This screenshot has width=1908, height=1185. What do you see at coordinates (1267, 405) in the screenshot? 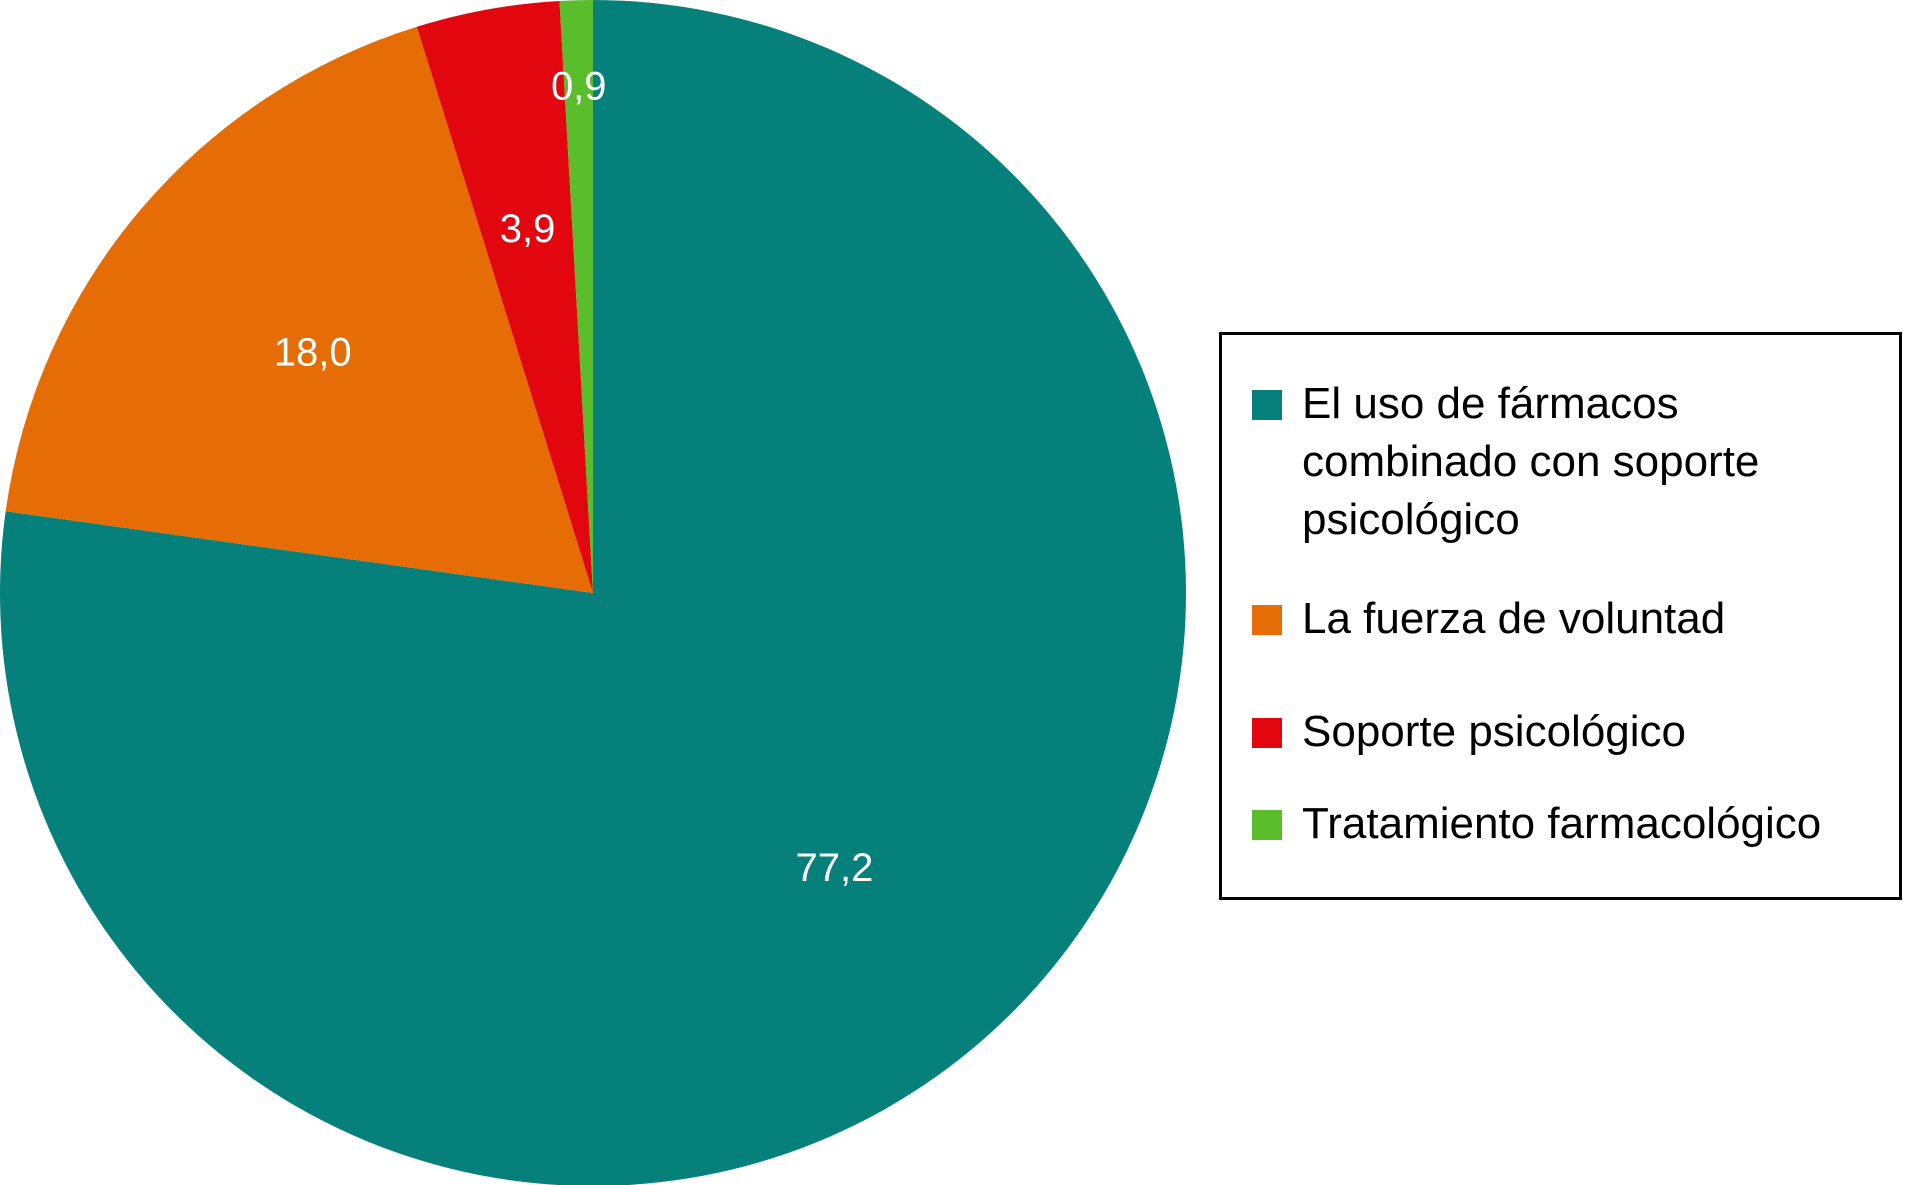
I see `legend-swatch-farmacos-soporte` at bounding box center [1267, 405].